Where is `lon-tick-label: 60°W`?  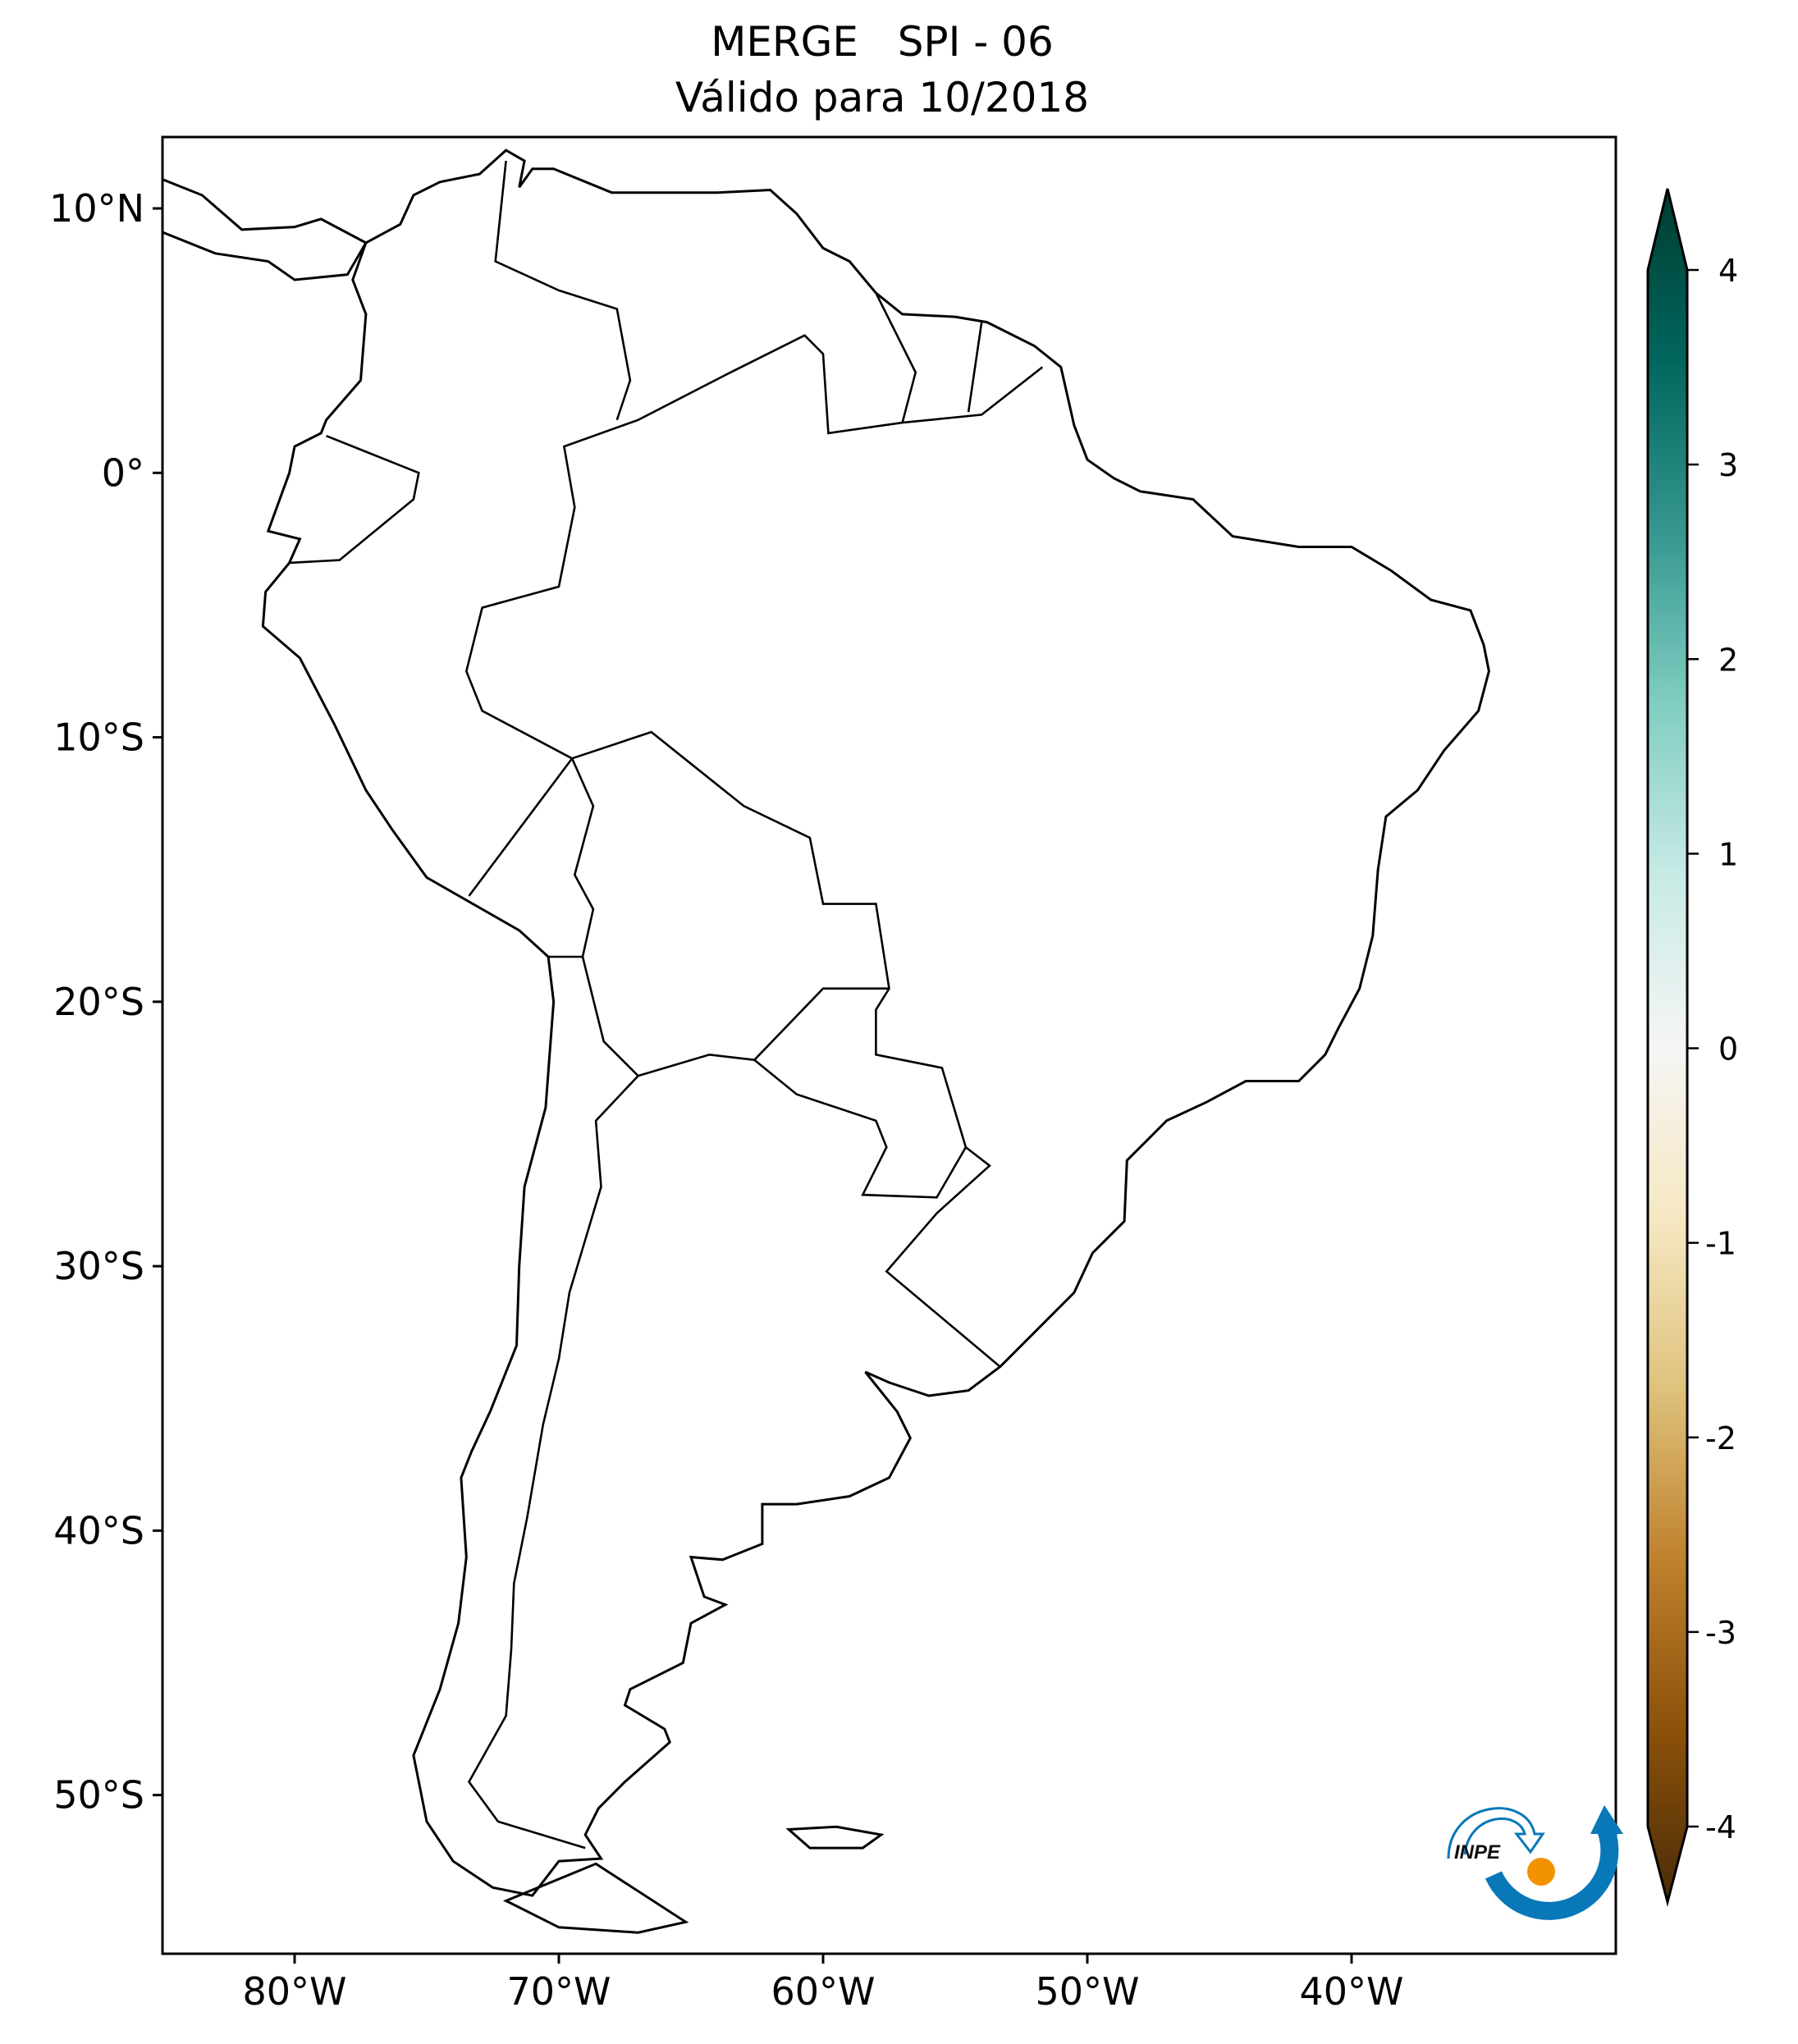 lon-tick-label: 60°W is located at coordinates (823, 1992).